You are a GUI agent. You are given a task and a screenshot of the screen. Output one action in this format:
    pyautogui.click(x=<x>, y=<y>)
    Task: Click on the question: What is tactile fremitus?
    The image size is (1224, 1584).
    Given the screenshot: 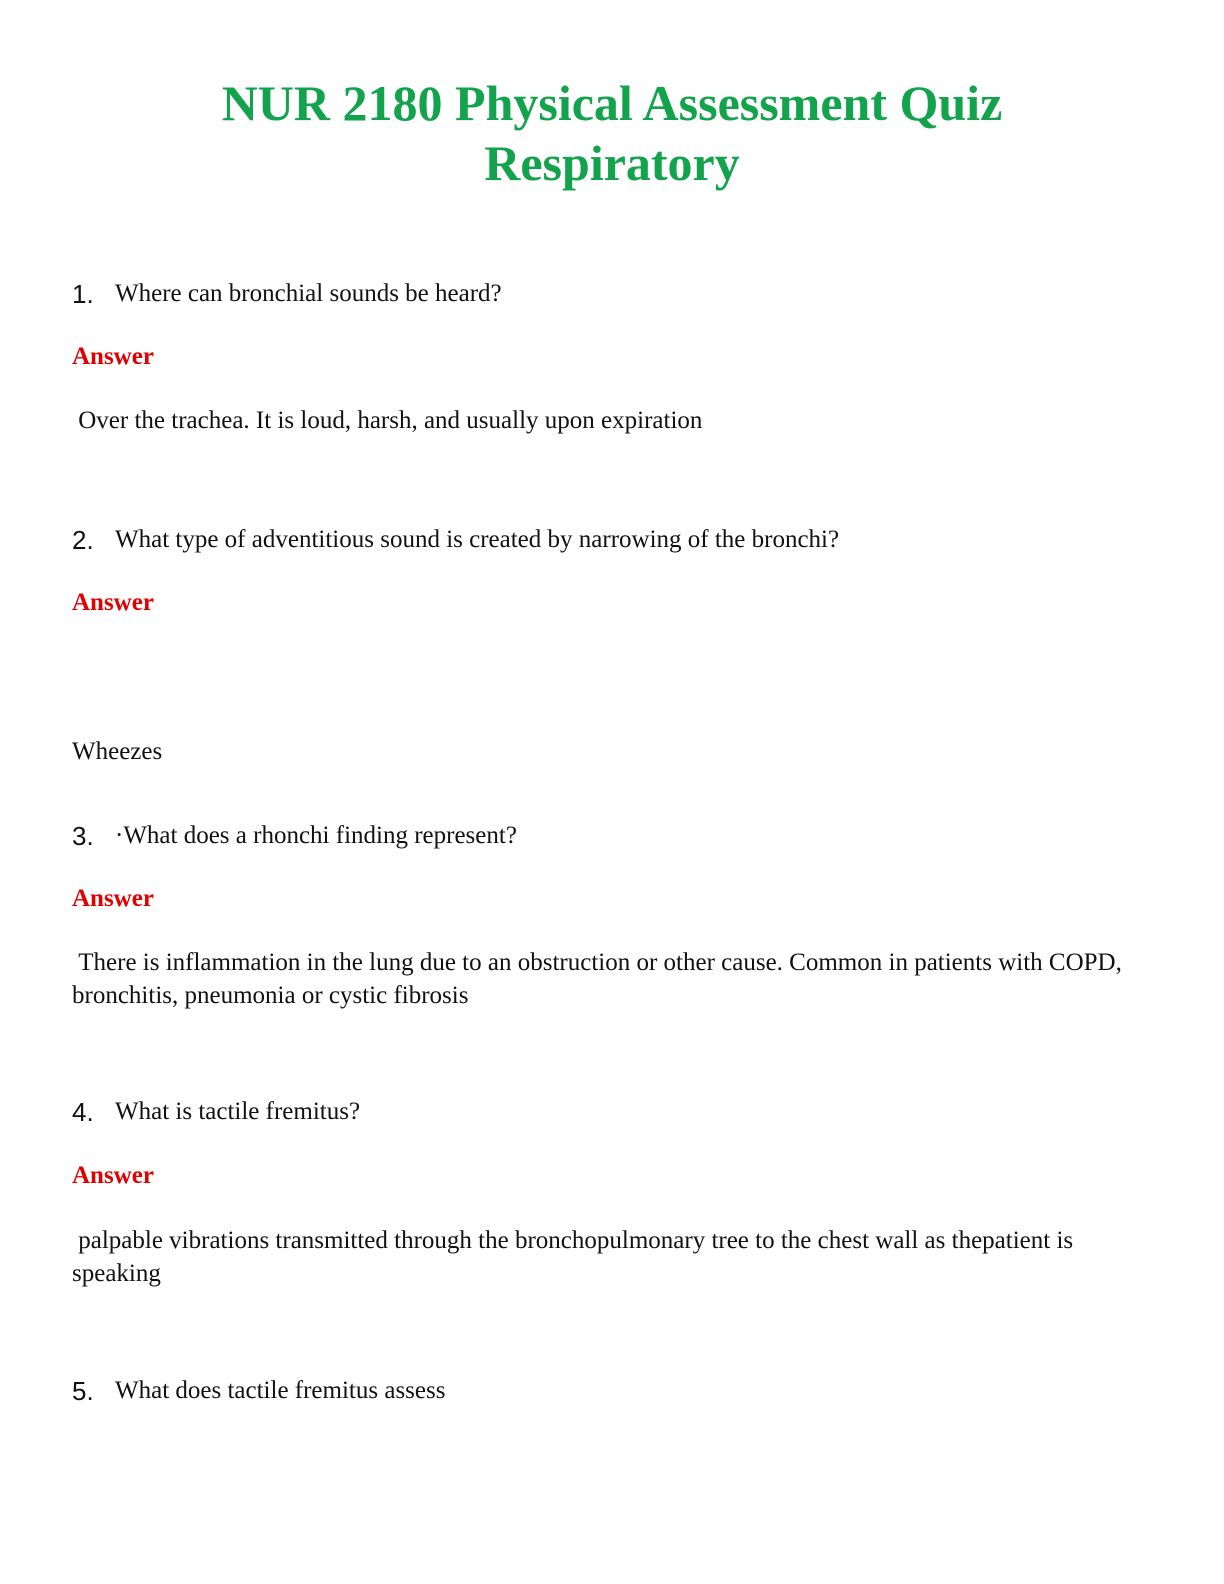 What is the action you would take?
    pyautogui.click(x=238, y=1111)
    